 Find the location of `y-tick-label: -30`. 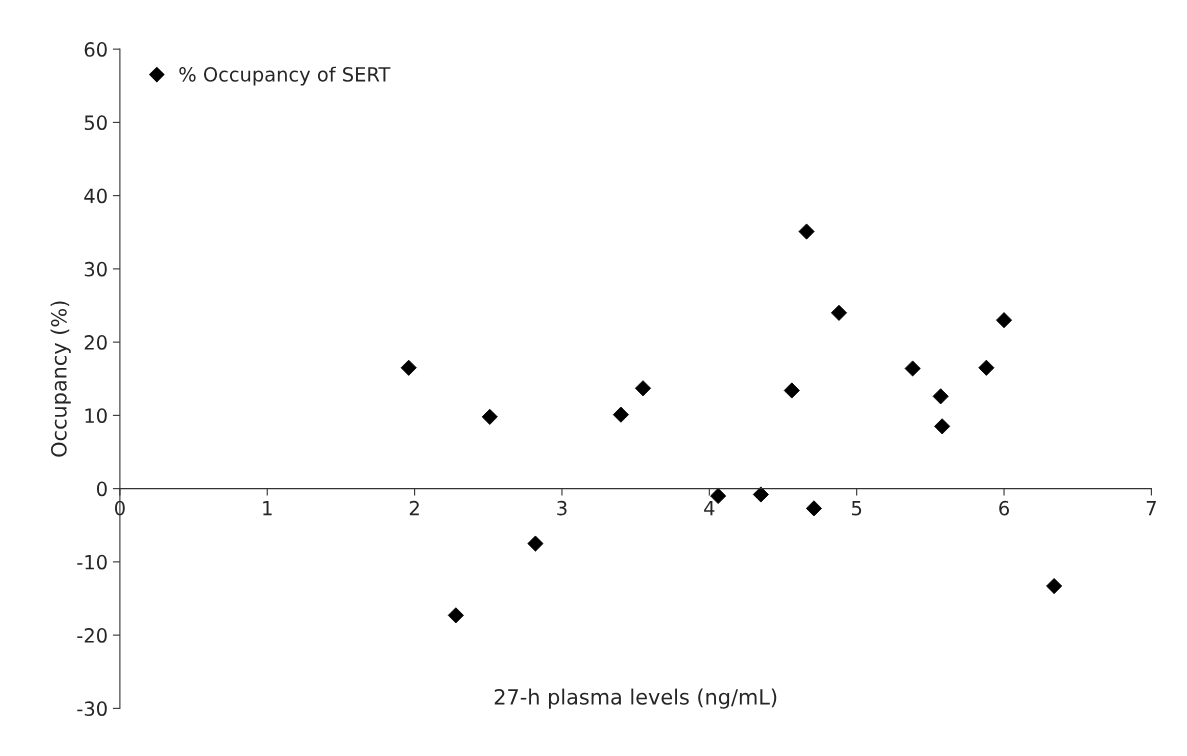

y-tick-label: -30 is located at coordinates (92, 709).